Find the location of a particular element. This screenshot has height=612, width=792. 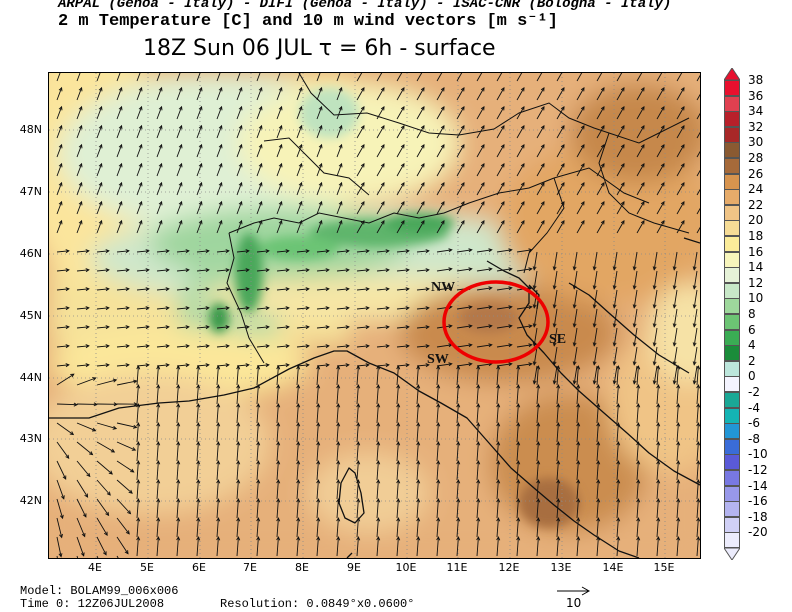

lat-label-47n: 47N is located at coordinates (30, 191).